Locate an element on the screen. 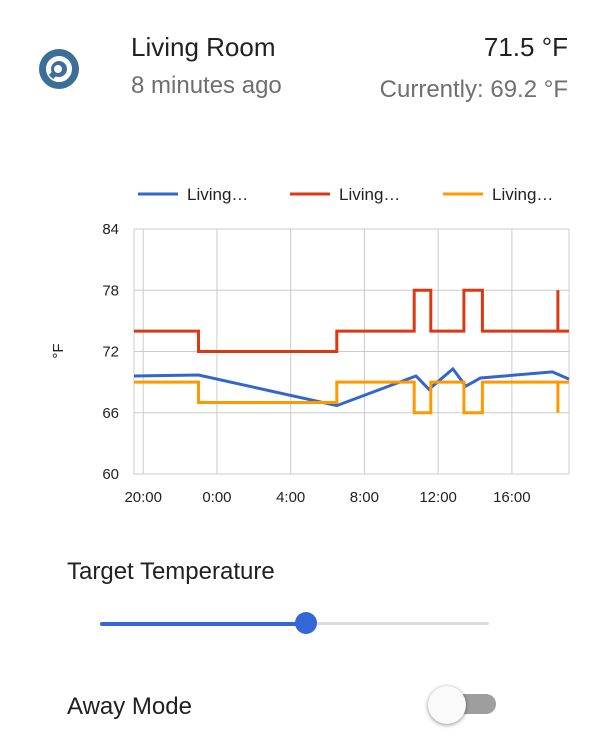  y-tick-label: 84 is located at coordinates (110, 229).